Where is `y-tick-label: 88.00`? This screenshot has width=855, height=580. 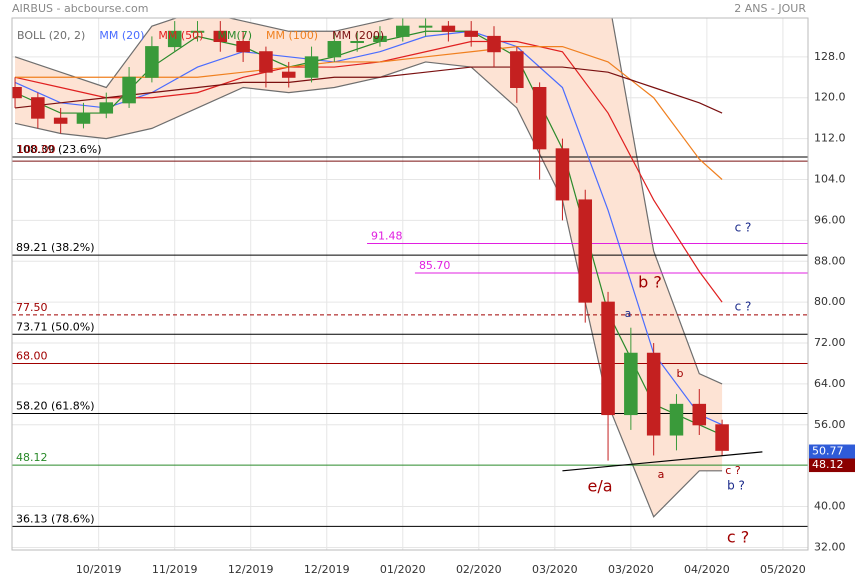 y-tick-label: 88.00 is located at coordinates (830, 260).